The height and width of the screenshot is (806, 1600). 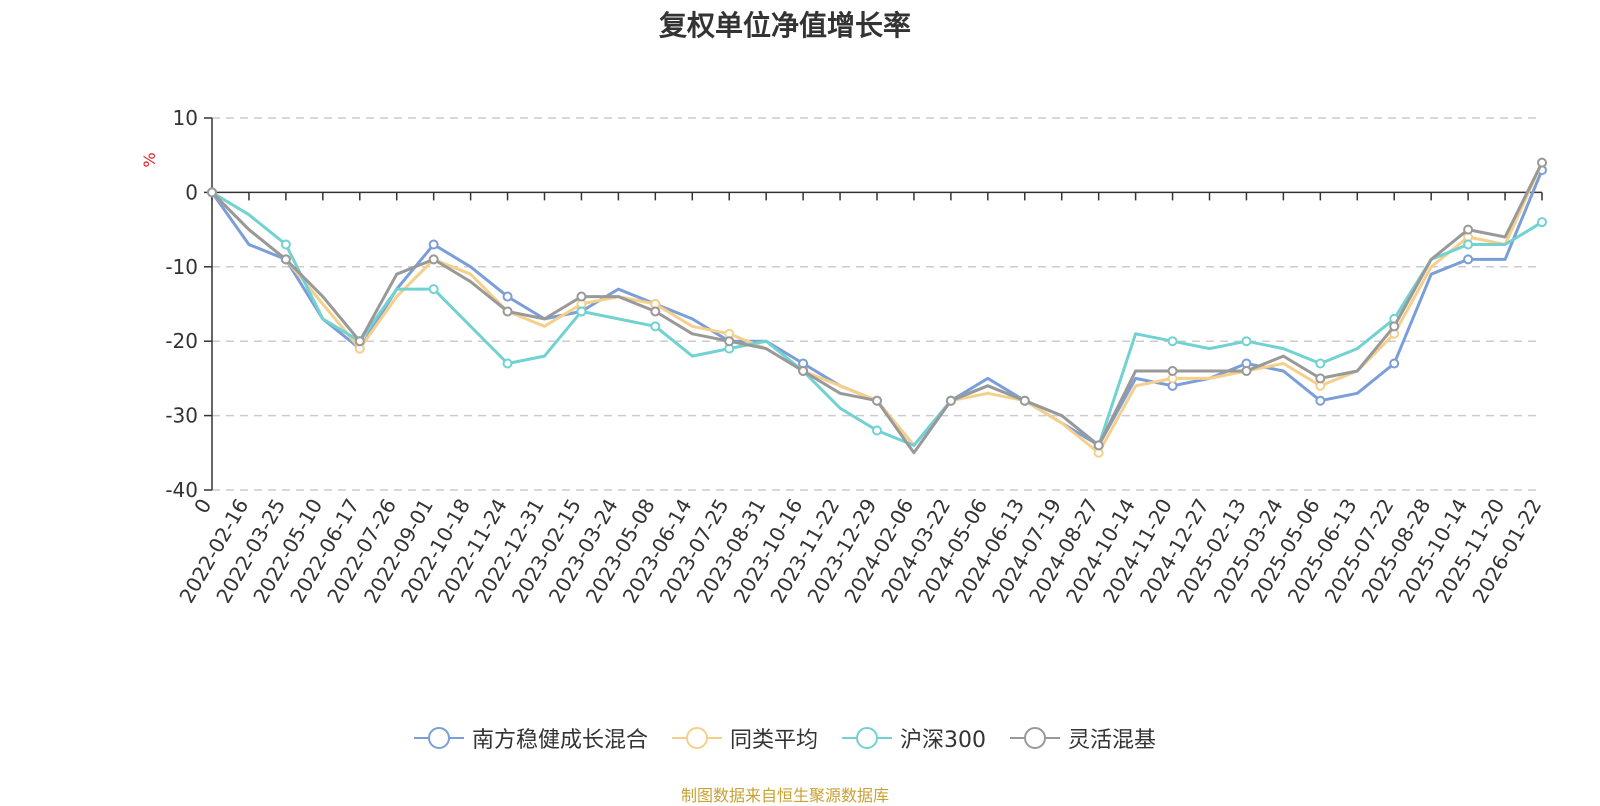 I want to click on legend-item: 同类平均, so click(x=744, y=738).